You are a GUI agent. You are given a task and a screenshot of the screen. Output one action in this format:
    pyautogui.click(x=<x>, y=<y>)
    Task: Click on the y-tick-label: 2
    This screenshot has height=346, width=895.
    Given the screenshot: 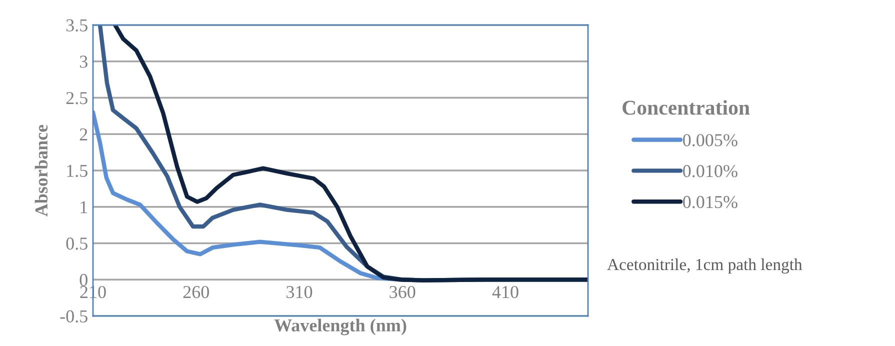 What is the action you would take?
    pyautogui.click(x=84, y=134)
    